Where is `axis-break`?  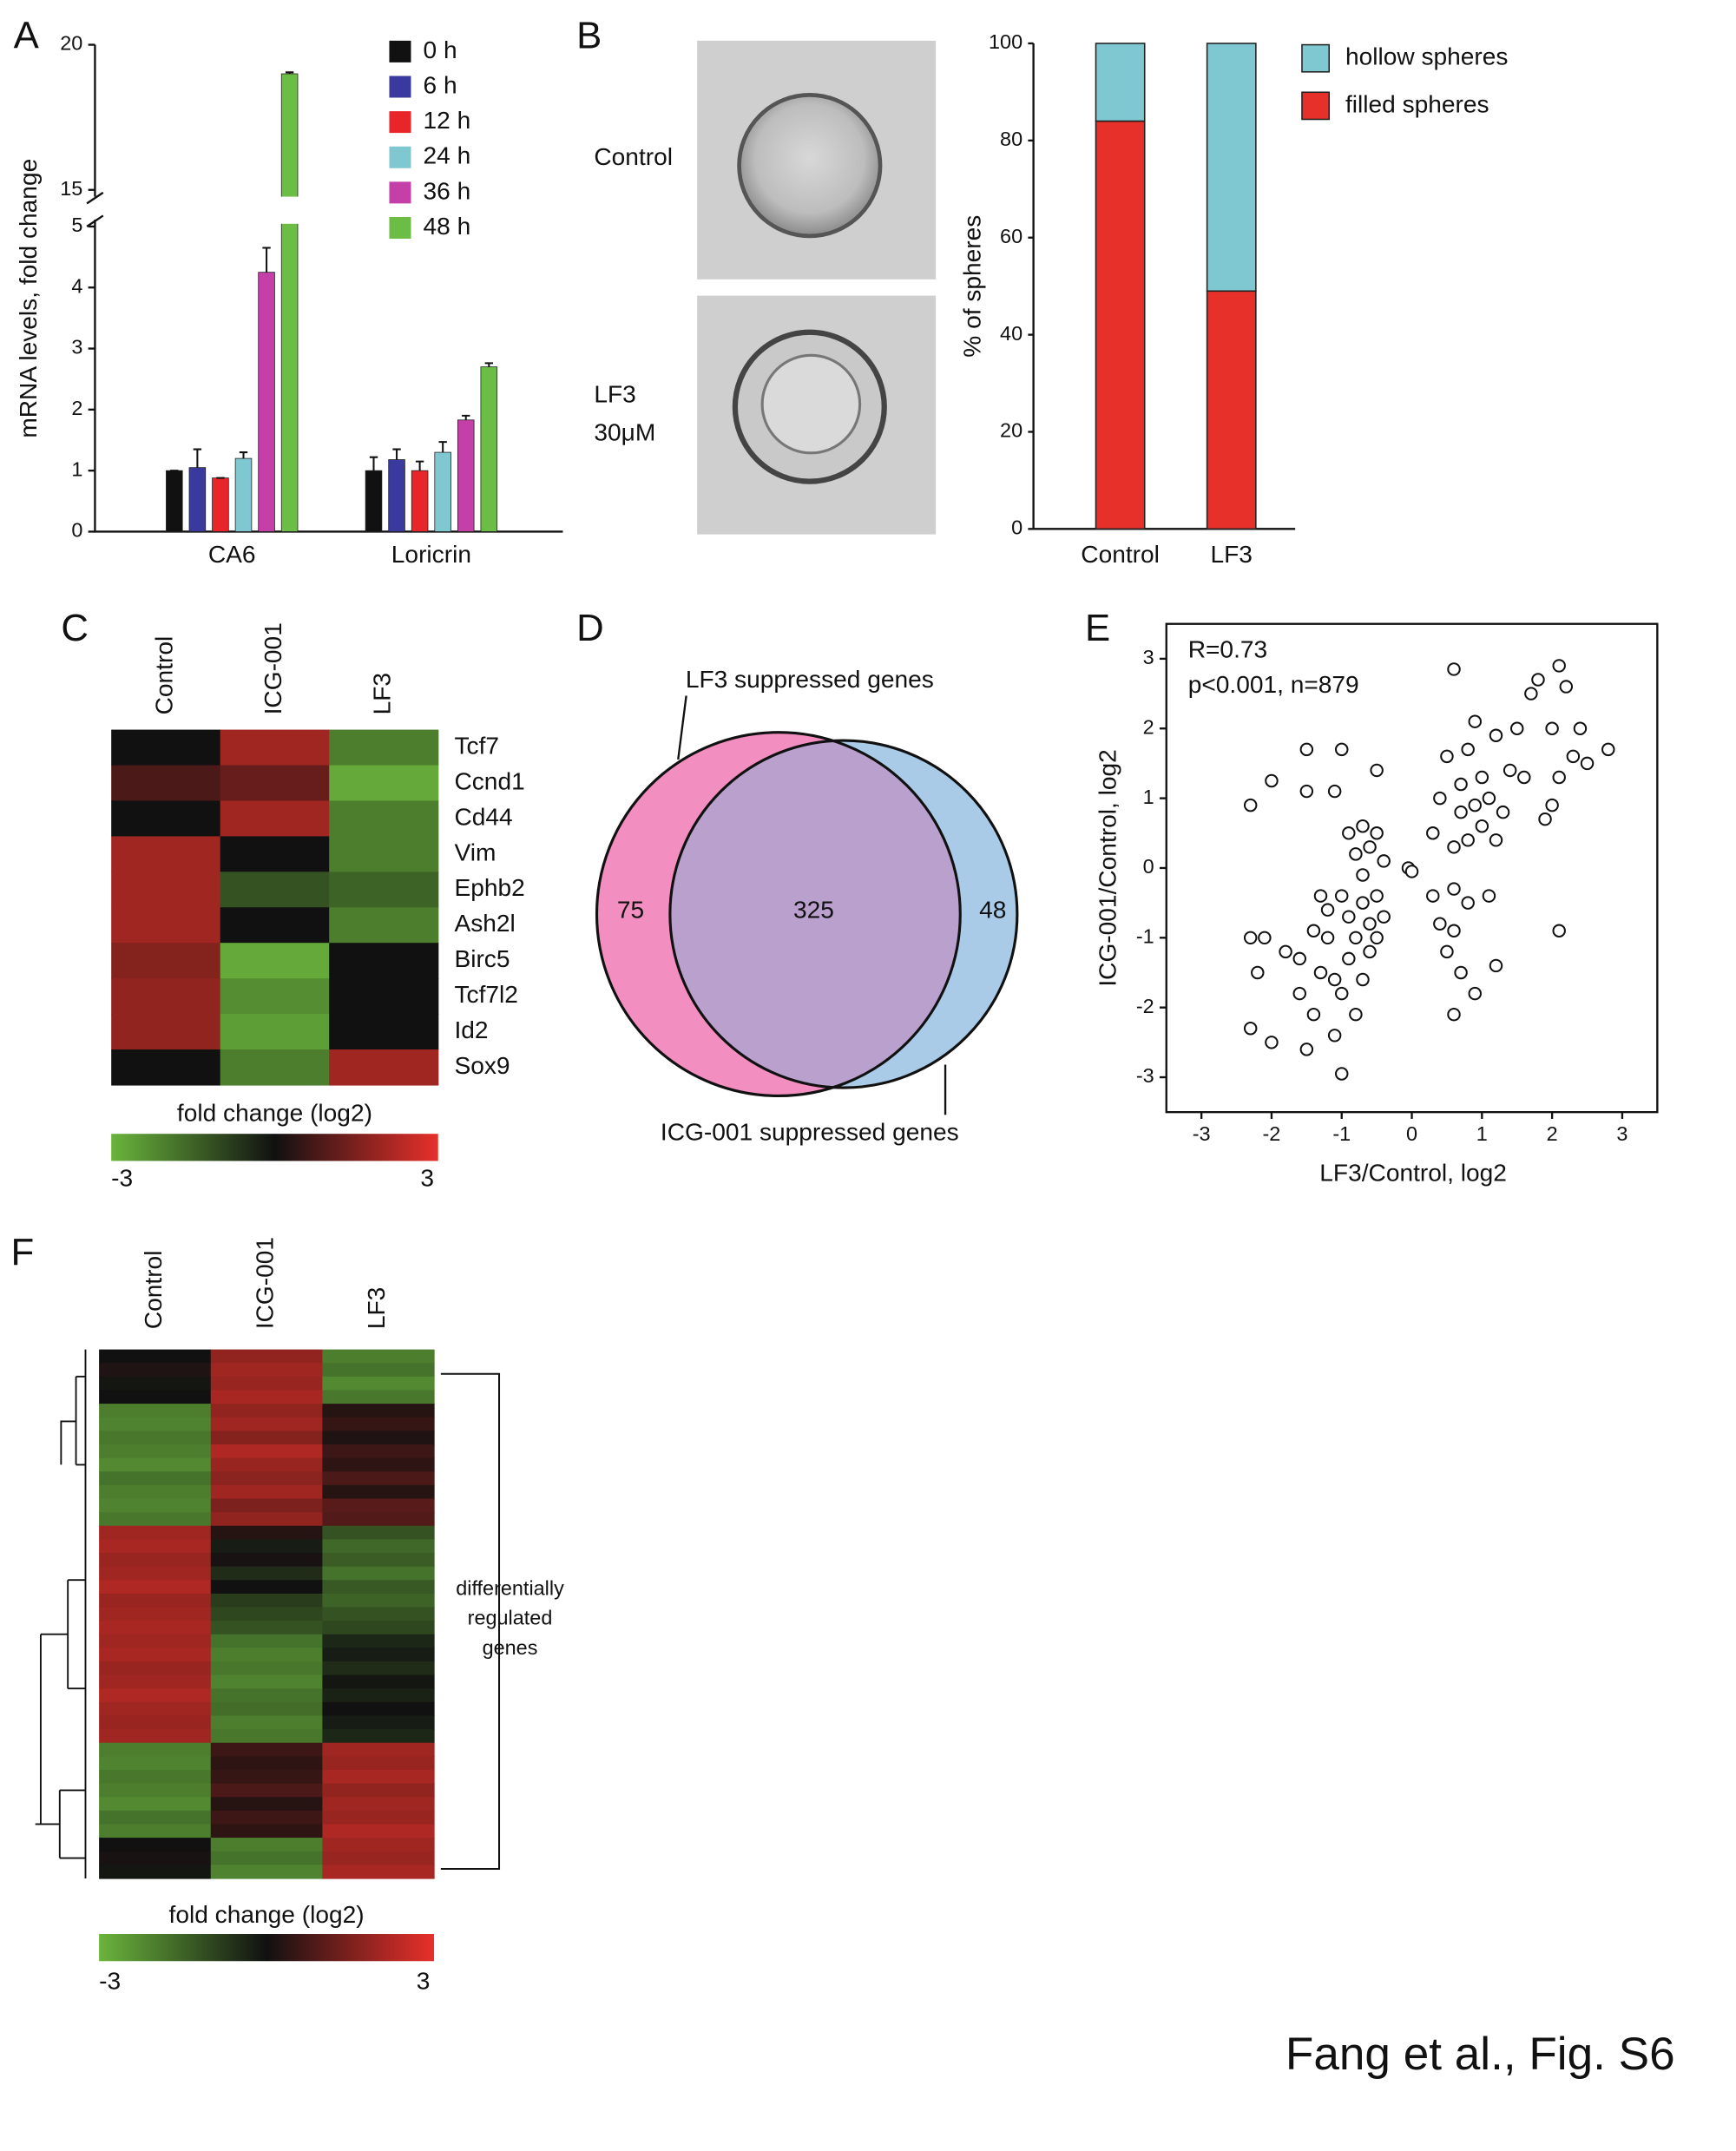
axis-break is located at coordinates (95, 198).